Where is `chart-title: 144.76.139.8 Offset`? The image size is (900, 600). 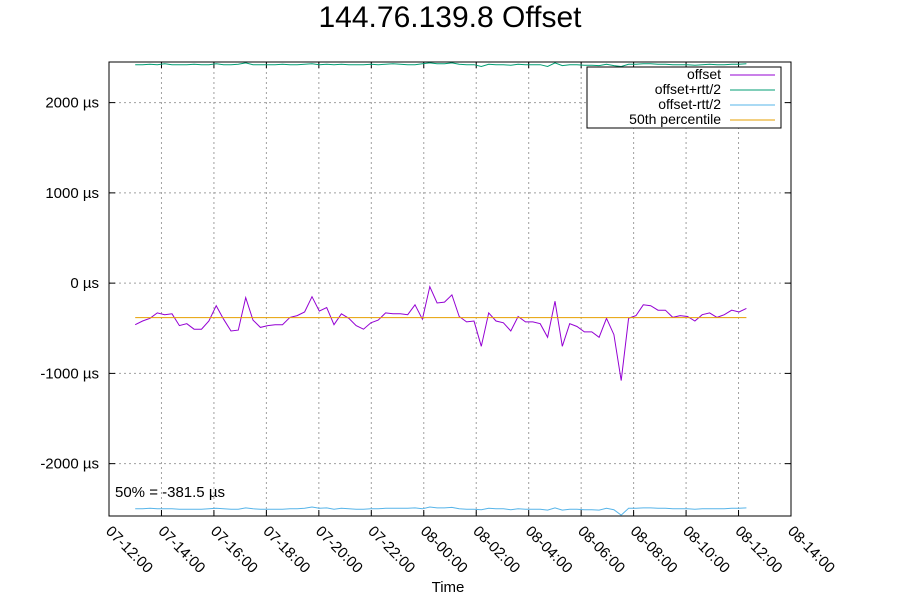 chart-title: 144.76.139.8 Offset is located at coordinates (451, 17).